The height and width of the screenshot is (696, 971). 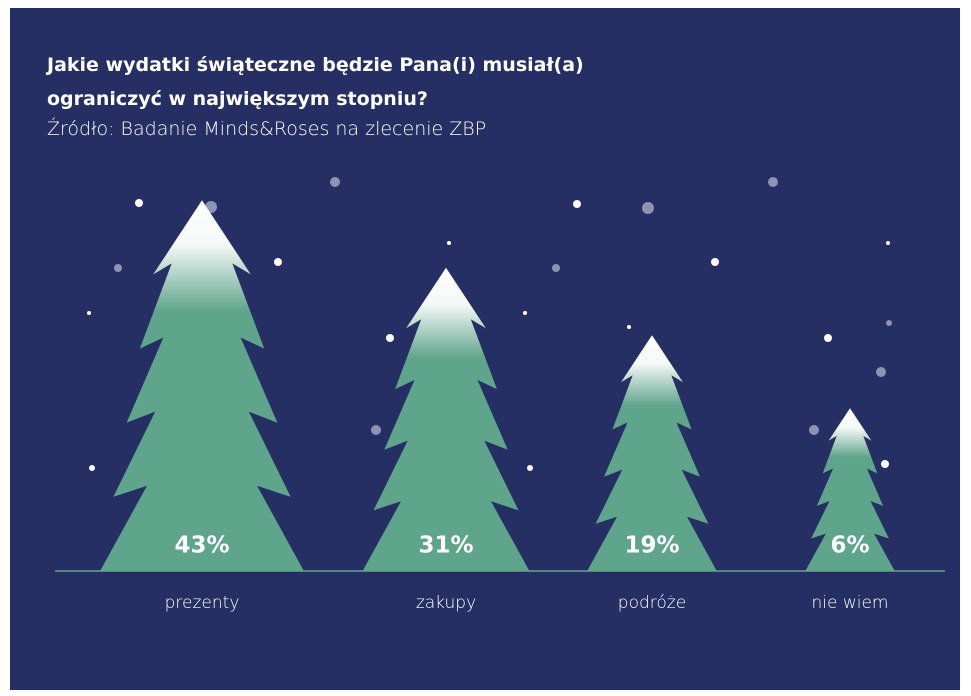 What do you see at coordinates (849, 546) in the screenshot?
I see `value-label: 6%` at bounding box center [849, 546].